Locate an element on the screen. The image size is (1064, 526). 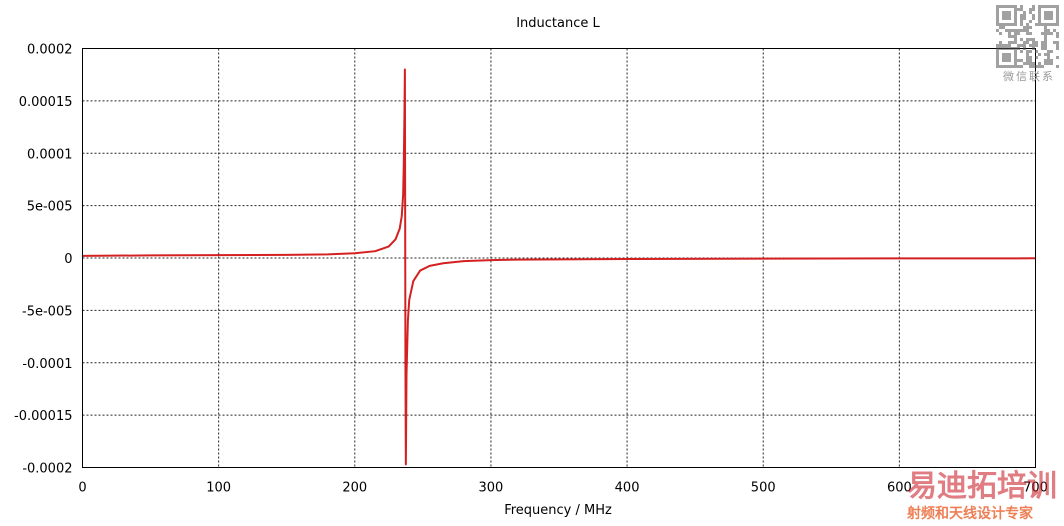
y-tick-label: 5e-005 is located at coordinates (50, 207).